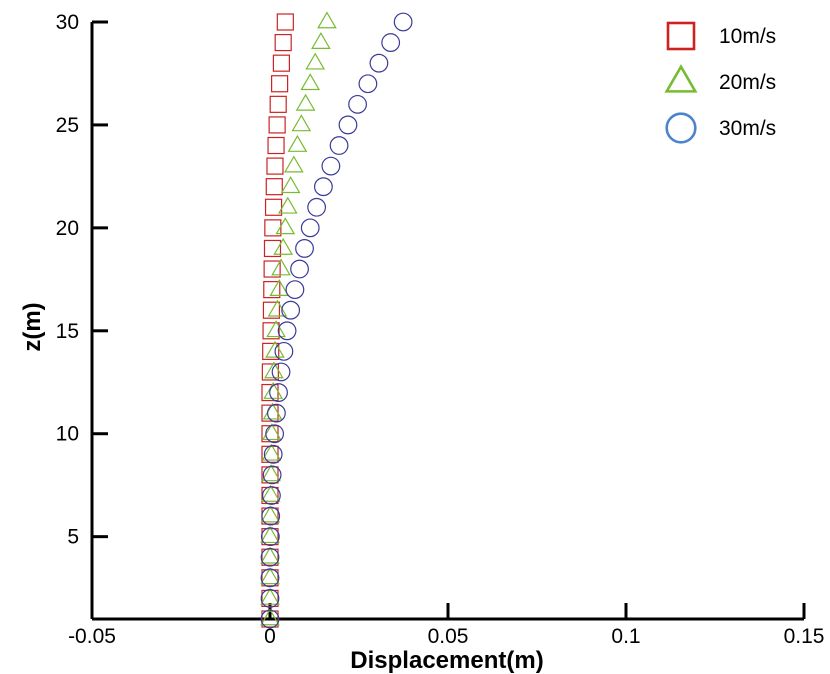  Describe the element at coordinates (73, 537) in the screenshot. I see `y-tick-label: 5` at that location.